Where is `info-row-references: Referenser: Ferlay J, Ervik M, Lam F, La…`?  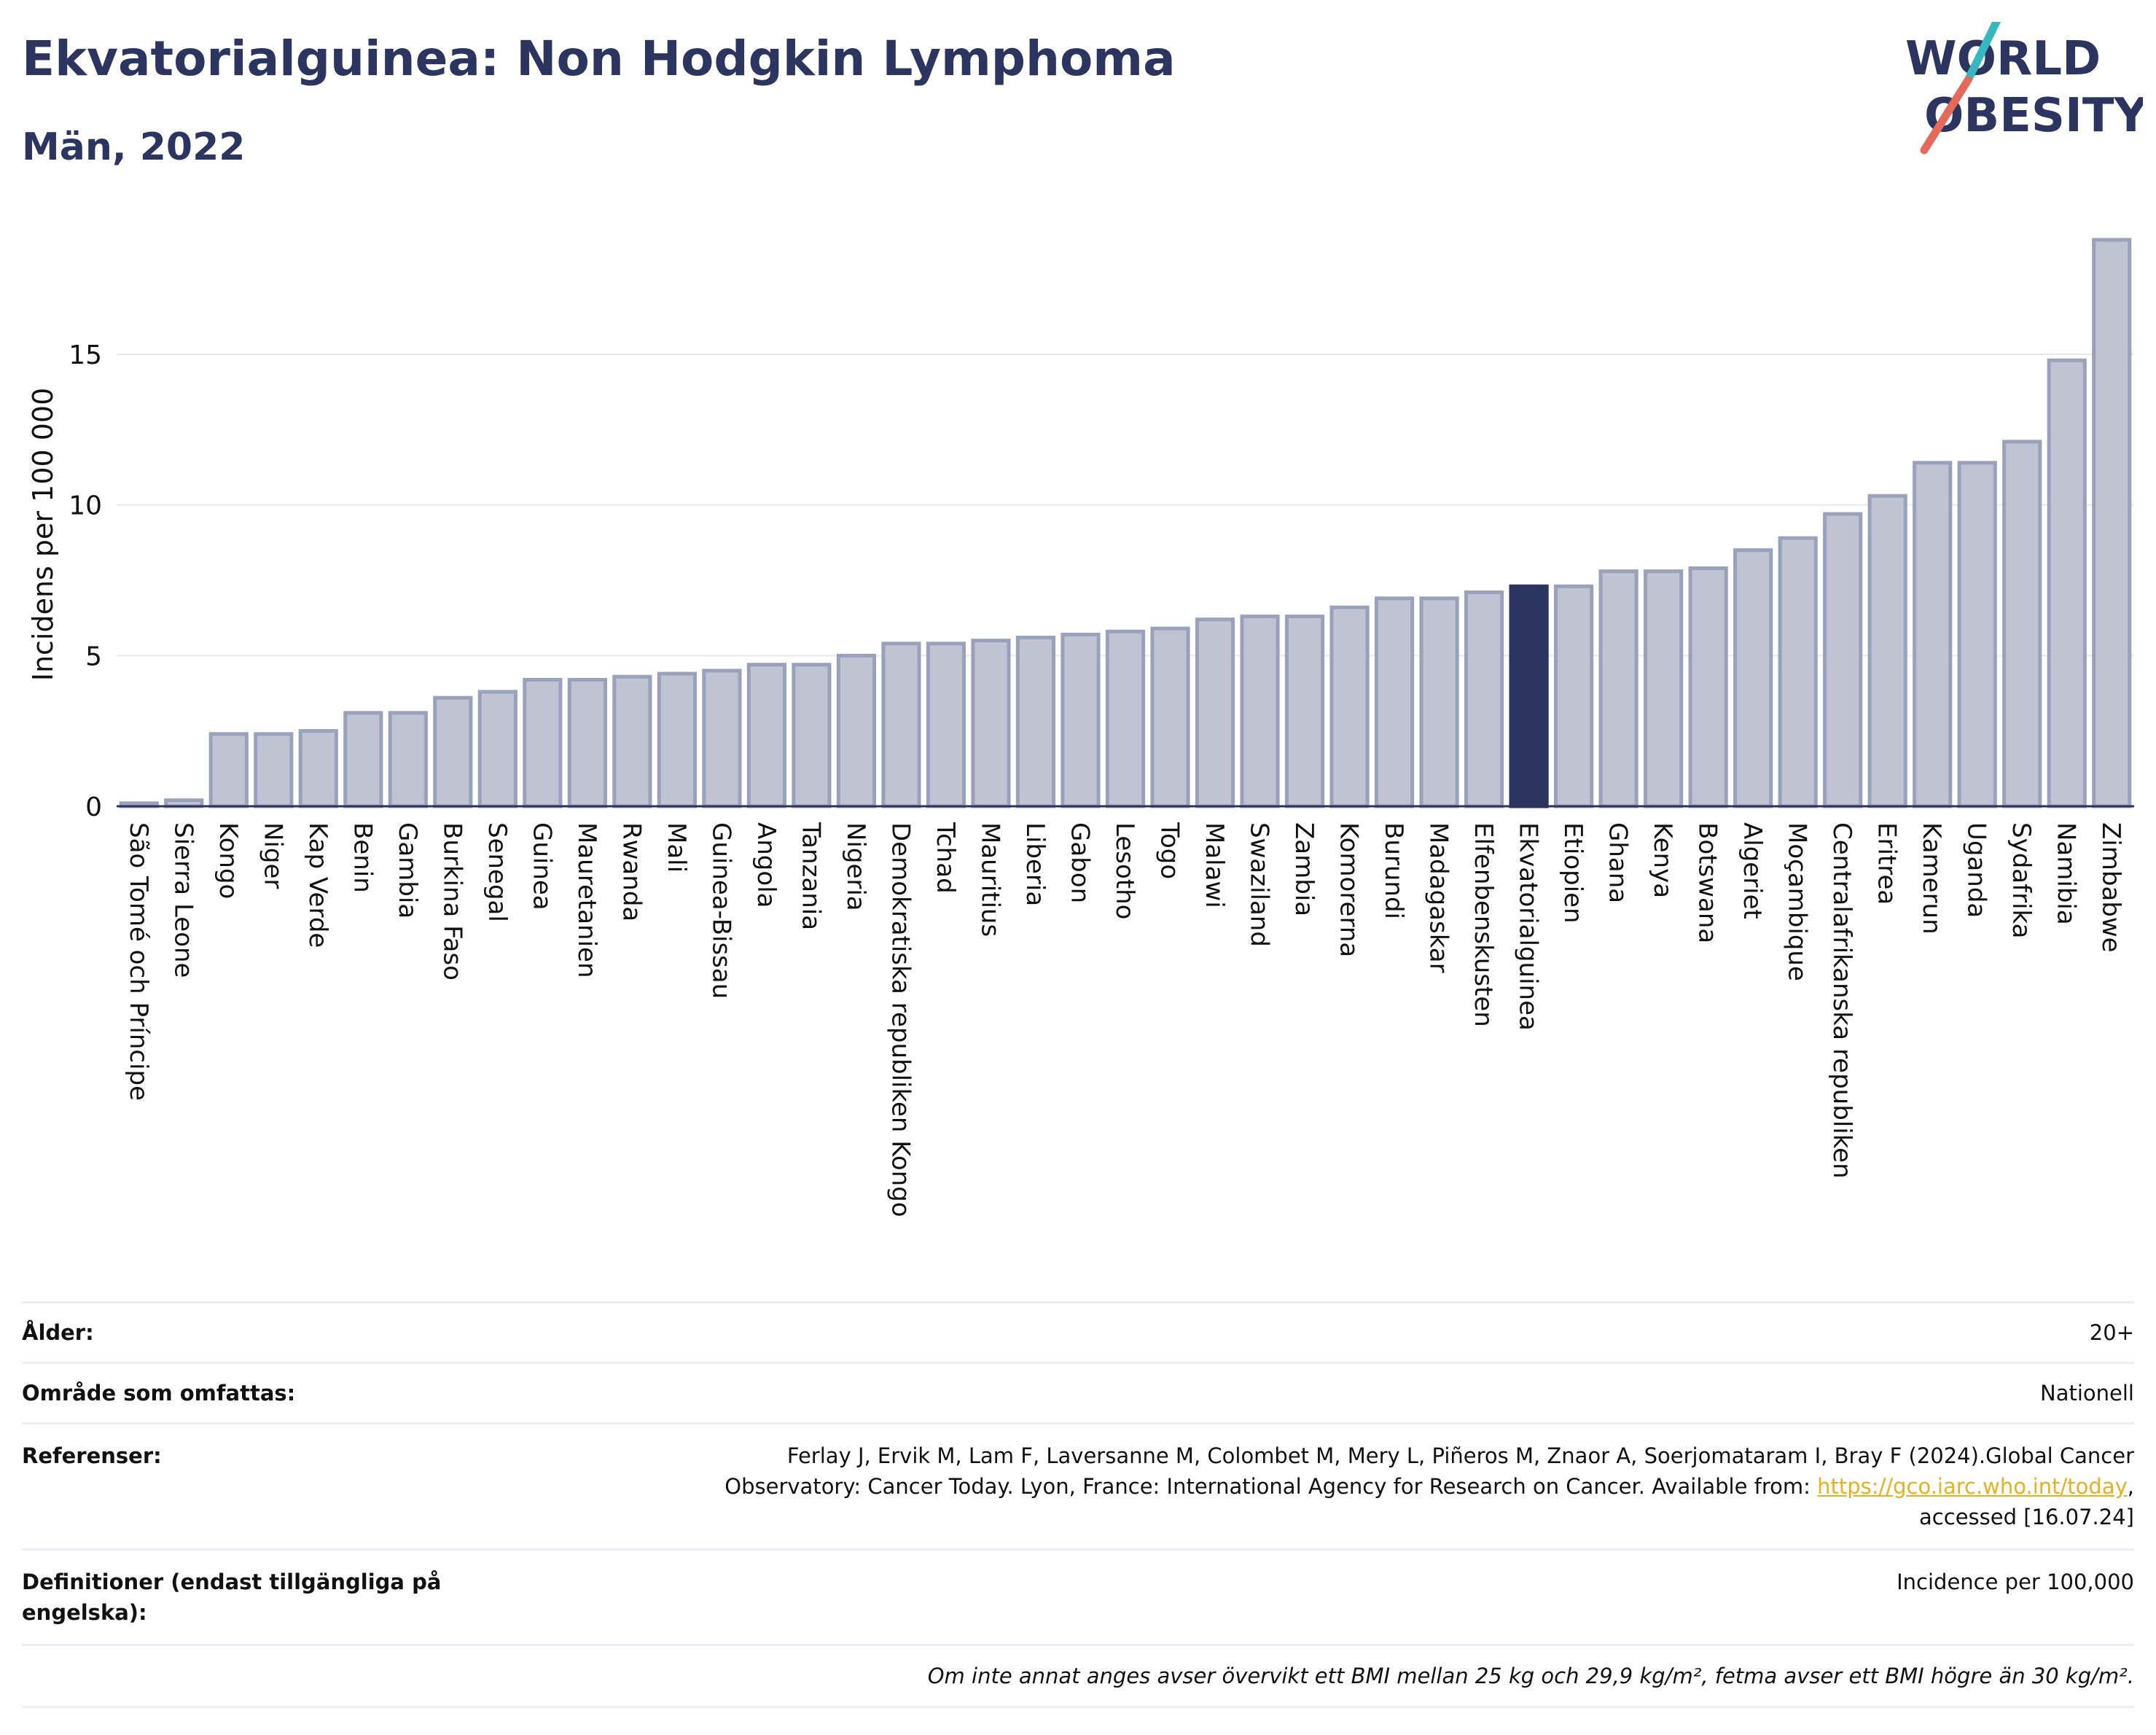
info-row-references: Referenser: Ferlay J, Ervik M, Lam F, La… is located at coordinates (1078, 1485).